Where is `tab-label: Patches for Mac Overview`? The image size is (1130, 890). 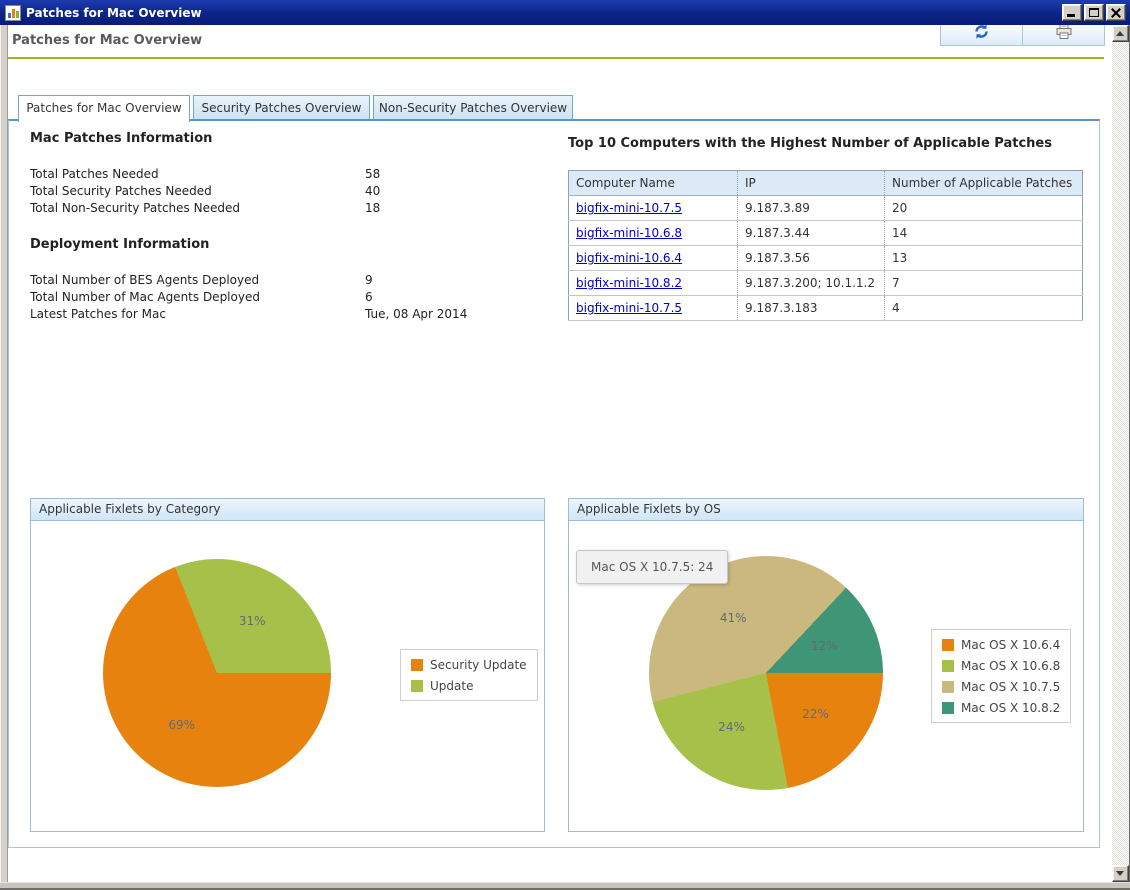
tab-label: Patches for Mac Overview is located at coordinates (104, 108).